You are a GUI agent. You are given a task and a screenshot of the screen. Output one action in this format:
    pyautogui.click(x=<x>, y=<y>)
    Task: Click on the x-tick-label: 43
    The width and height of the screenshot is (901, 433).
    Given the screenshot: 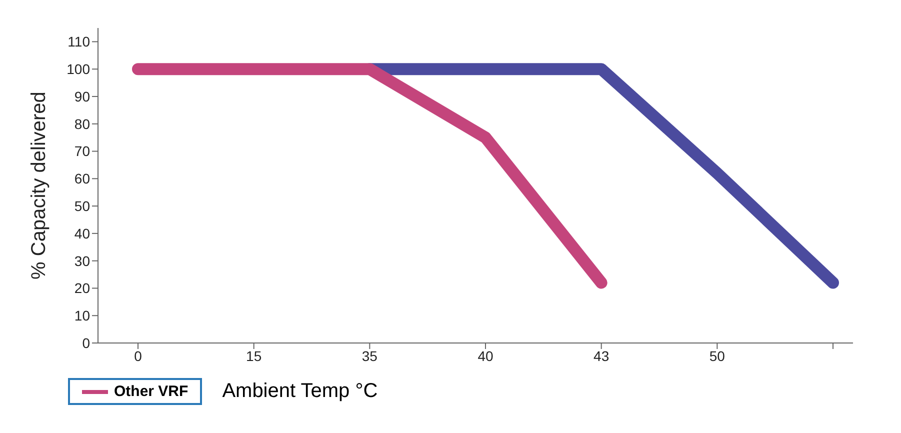 What is the action you would take?
    pyautogui.click(x=602, y=356)
    